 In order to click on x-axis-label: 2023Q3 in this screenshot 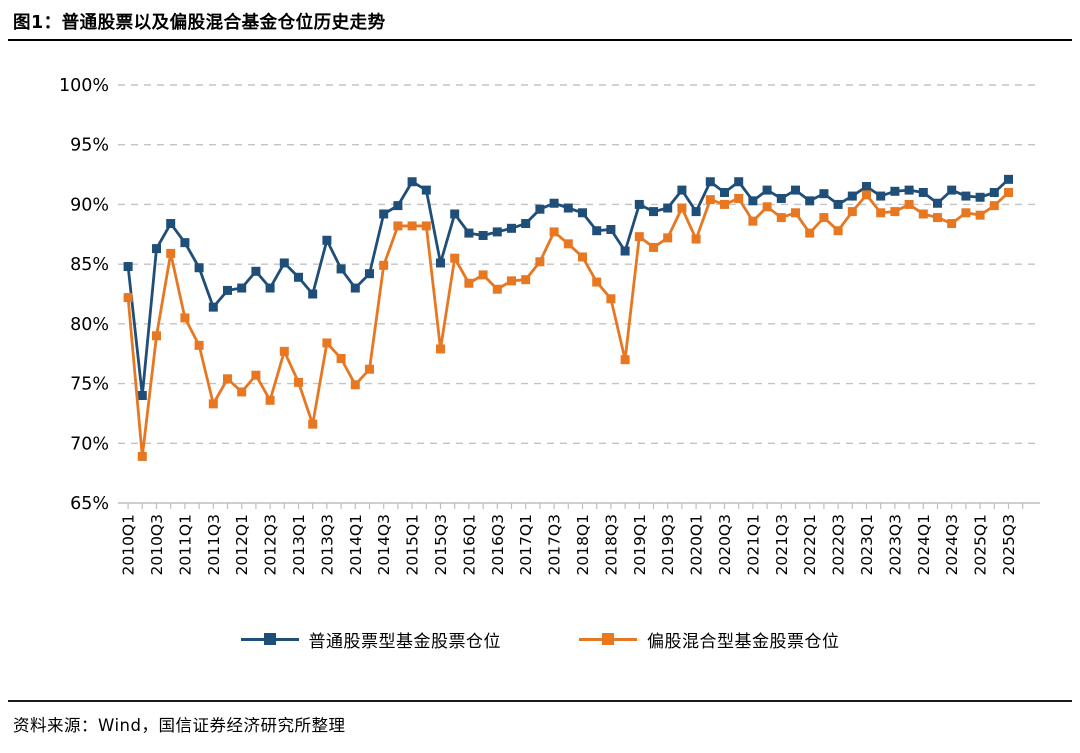, I will do `click(895, 545)`.